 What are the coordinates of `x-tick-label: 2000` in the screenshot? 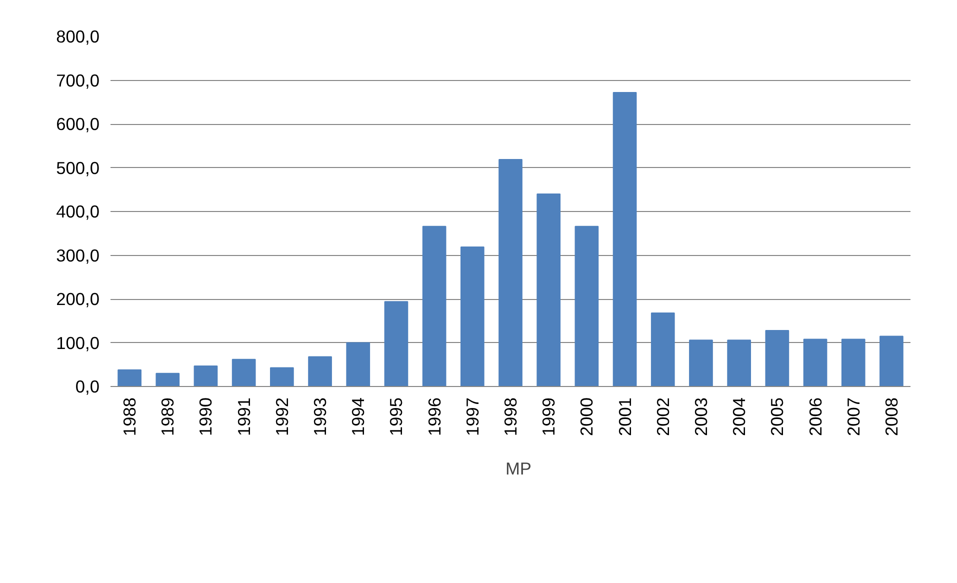 It's located at (586, 416).